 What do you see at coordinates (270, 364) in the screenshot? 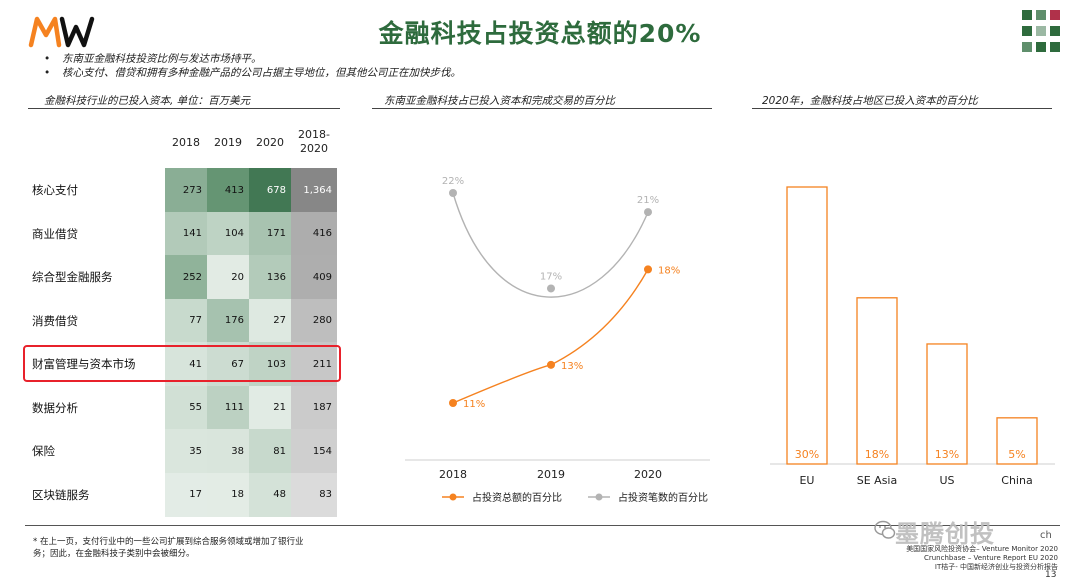
I see `heatmap-cell: 103` at bounding box center [270, 364].